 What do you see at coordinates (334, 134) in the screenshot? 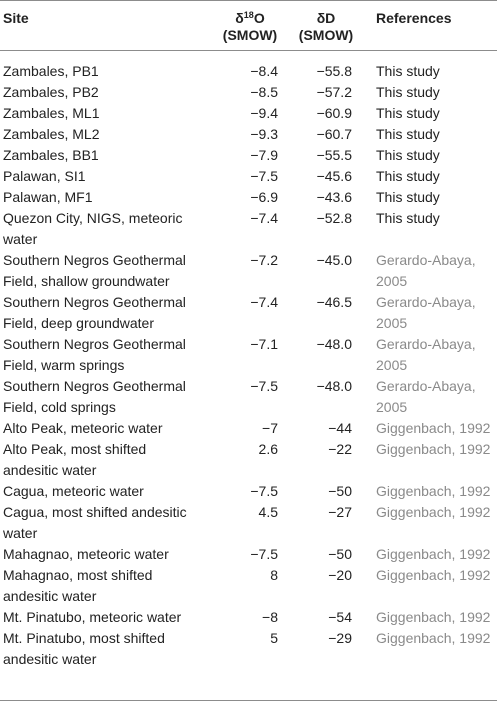
I see `cell-delta-d: −60.7` at bounding box center [334, 134].